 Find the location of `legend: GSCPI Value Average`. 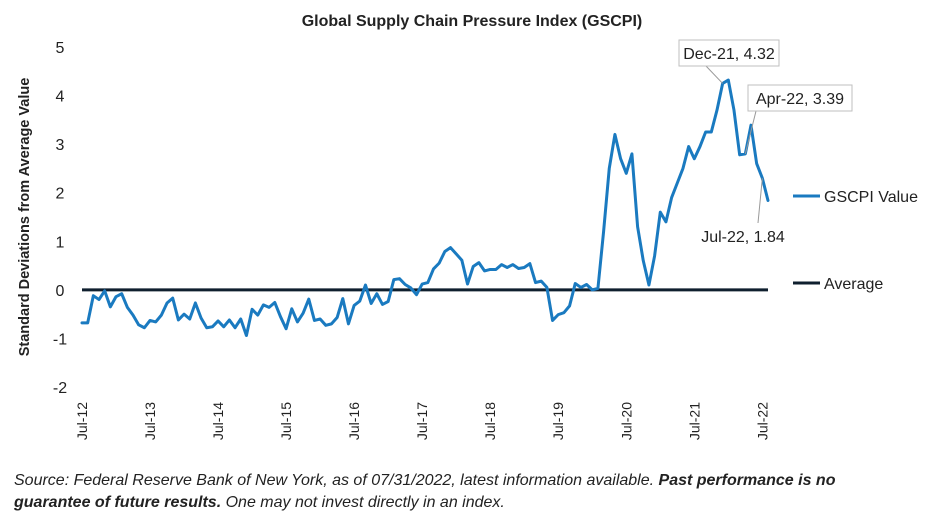

legend: GSCPI Value Average is located at coordinates (855, 241).